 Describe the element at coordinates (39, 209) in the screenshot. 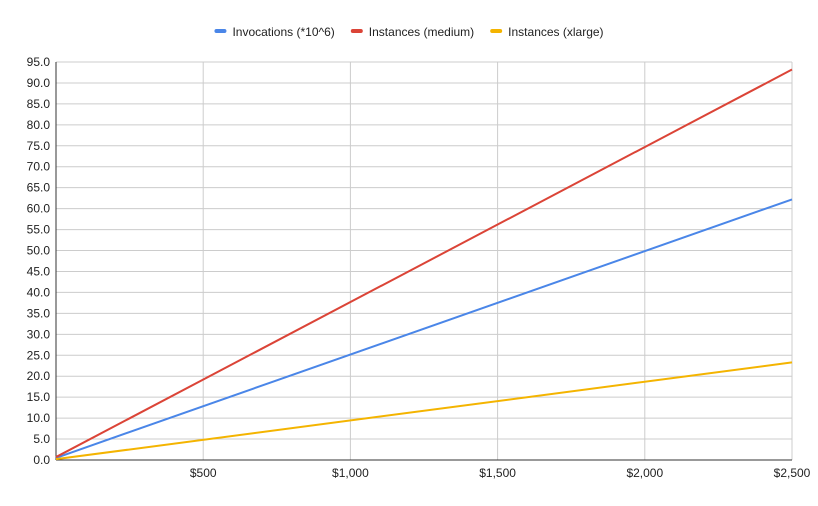

I see `y-tick-label: 60.0` at that location.